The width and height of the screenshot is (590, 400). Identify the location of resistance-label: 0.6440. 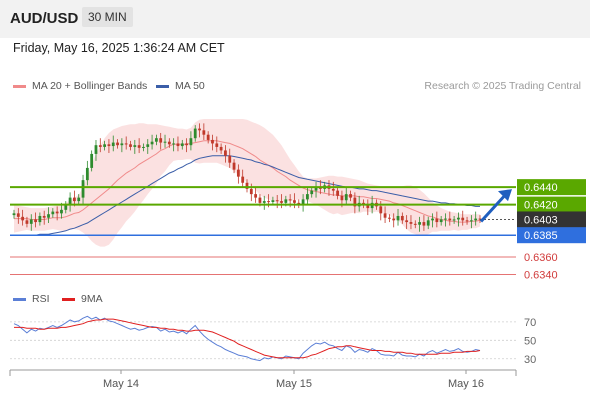
(541, 188).